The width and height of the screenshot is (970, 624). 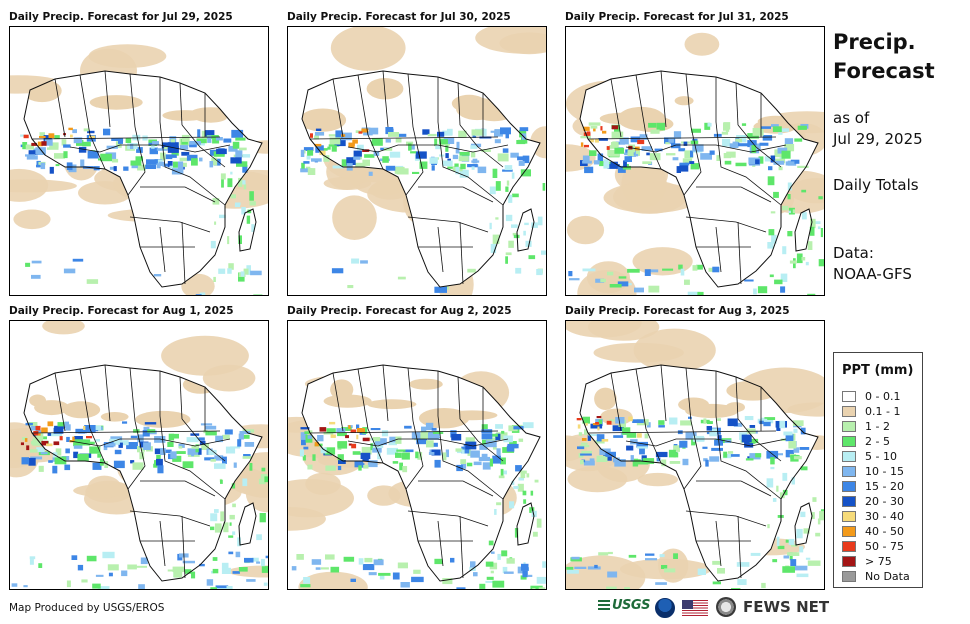 What do you see at coordinates (399, 17) in the screenshot?
I see `panel-title: Daily Precip. Forecast for Jul 30, 2025` at bounding box center [399, 17].